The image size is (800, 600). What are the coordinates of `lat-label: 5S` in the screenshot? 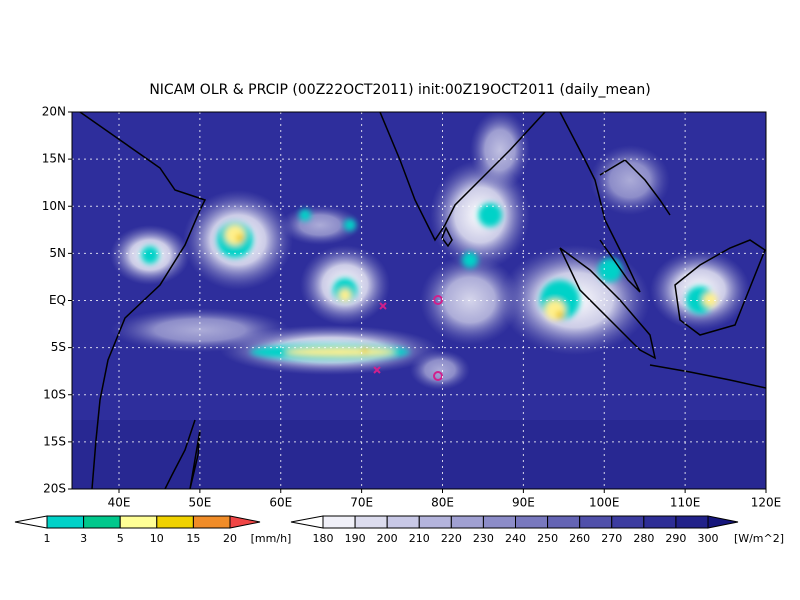 It's located at (58, 347).